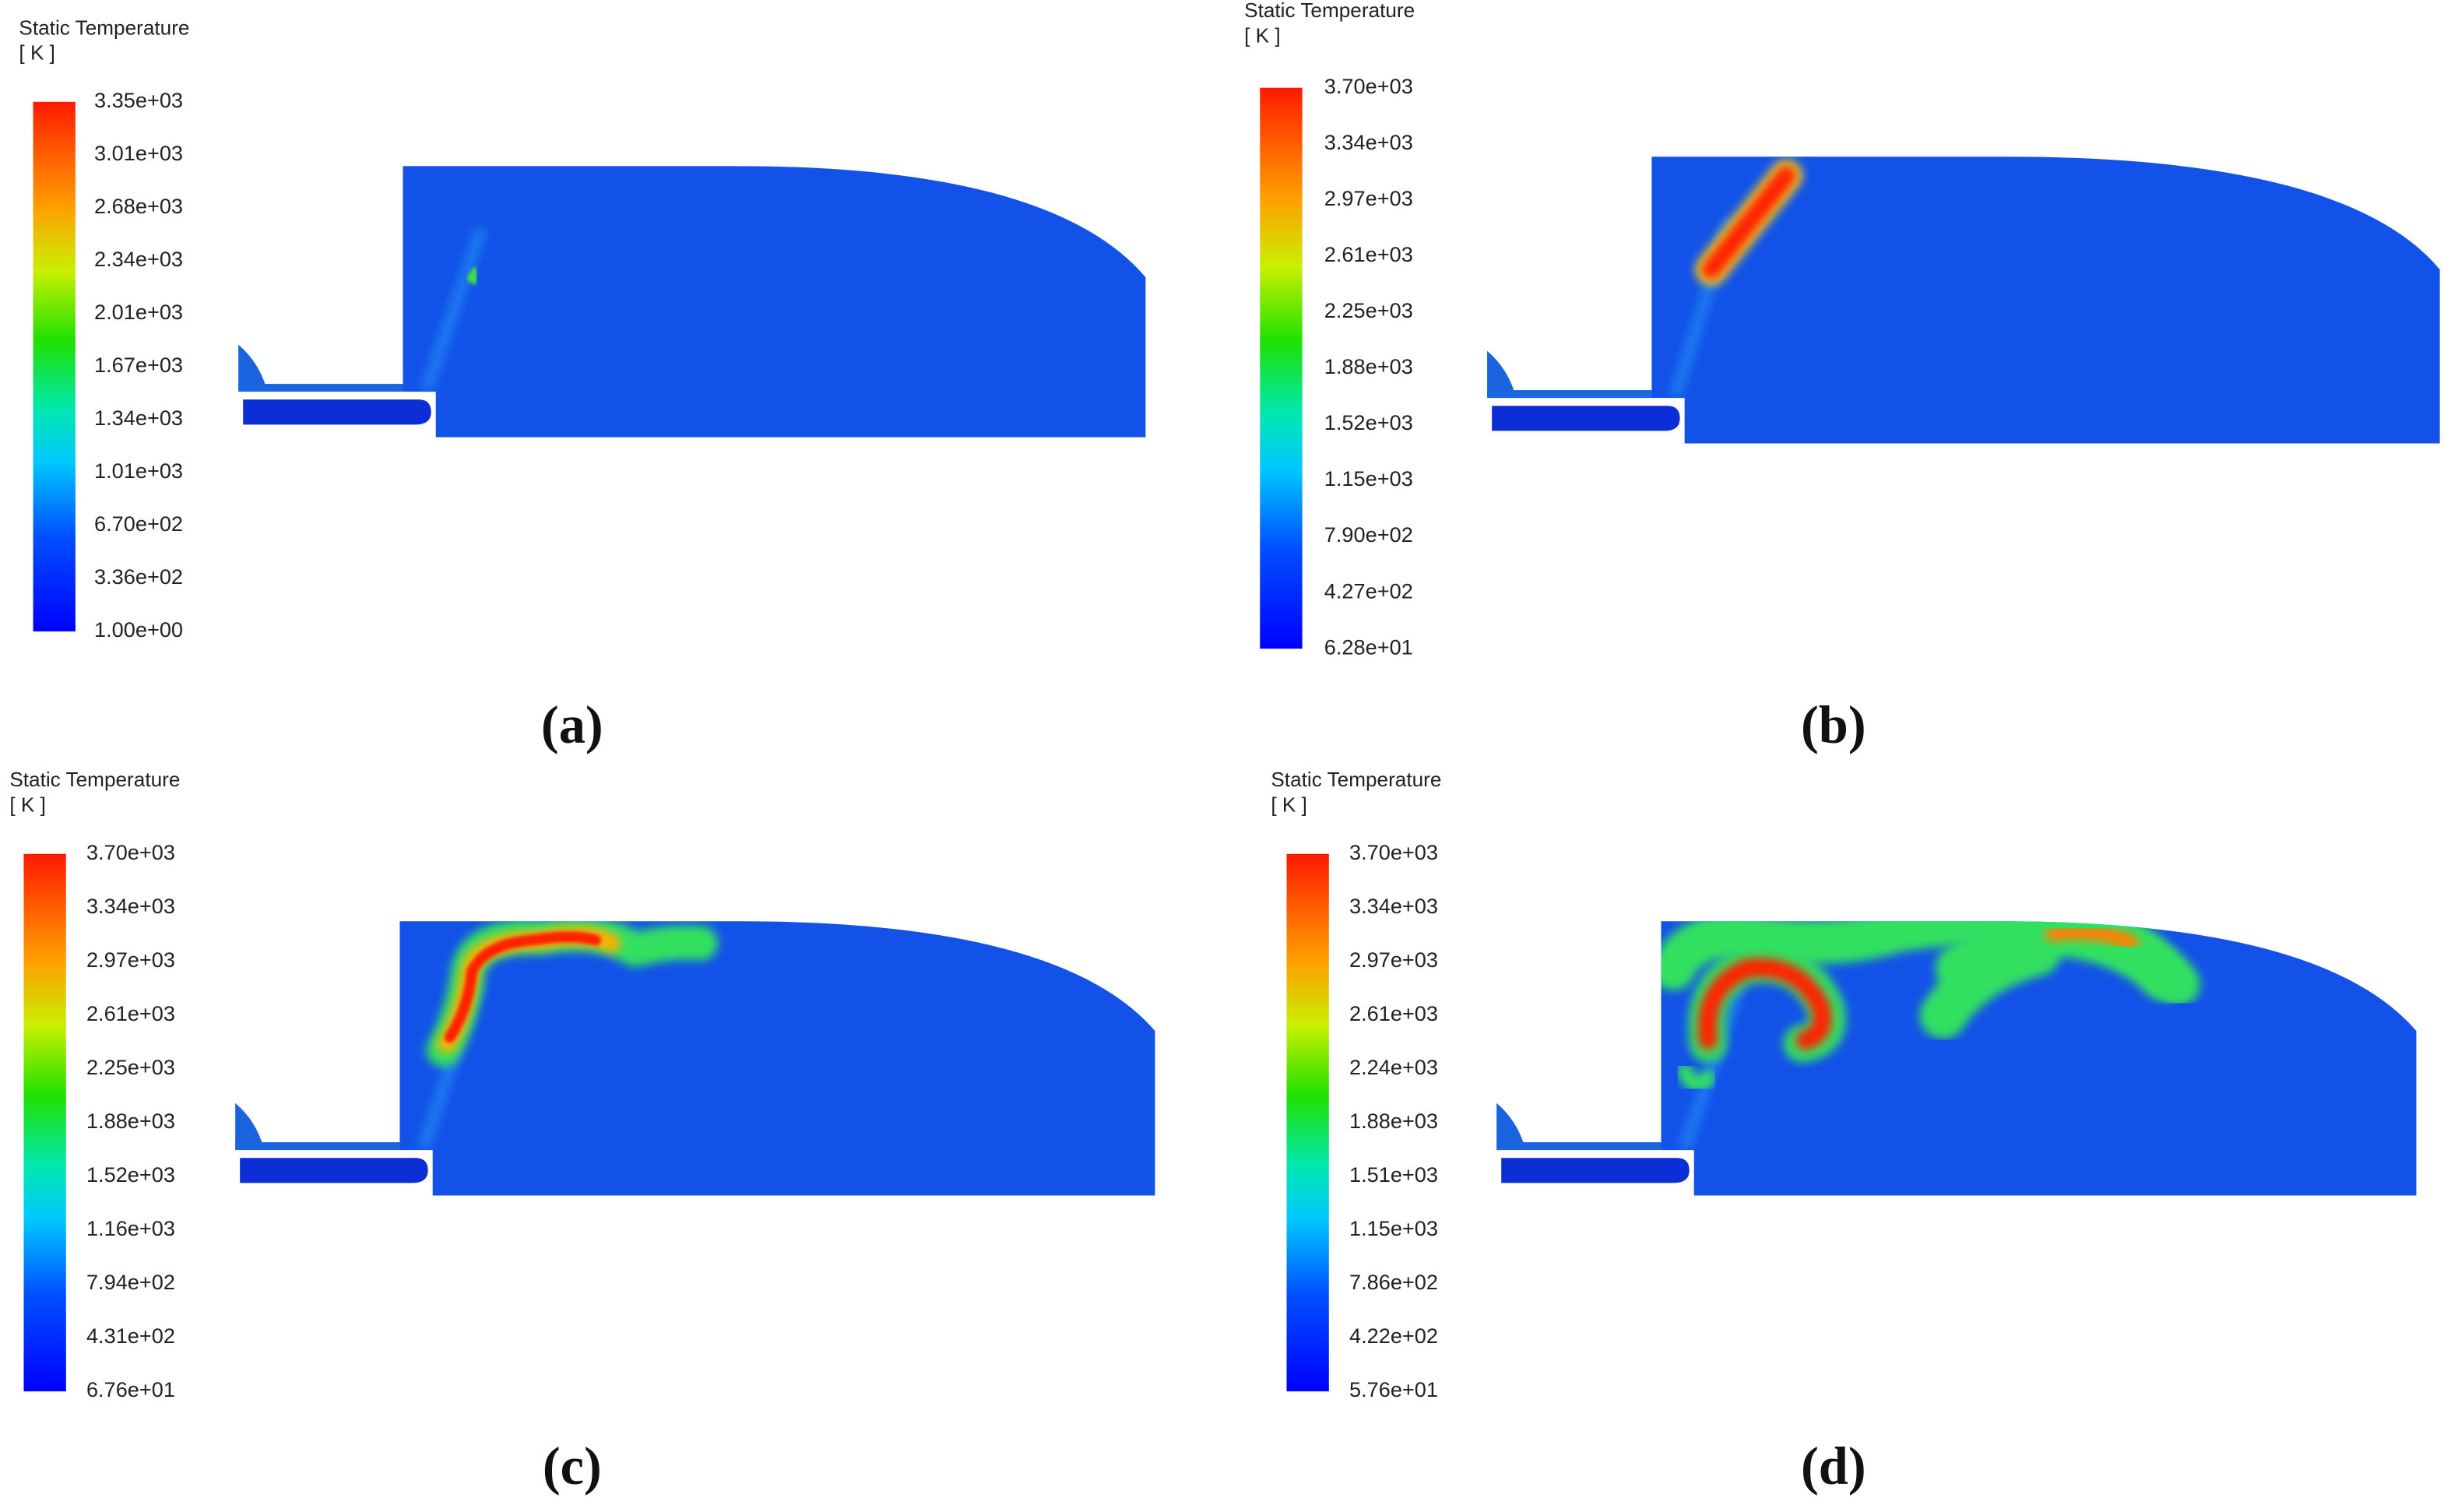 This screenshot has height=1512, width=2451. I want to click on colorbar-tick-label: 1.67e+03, so click(138, 365).